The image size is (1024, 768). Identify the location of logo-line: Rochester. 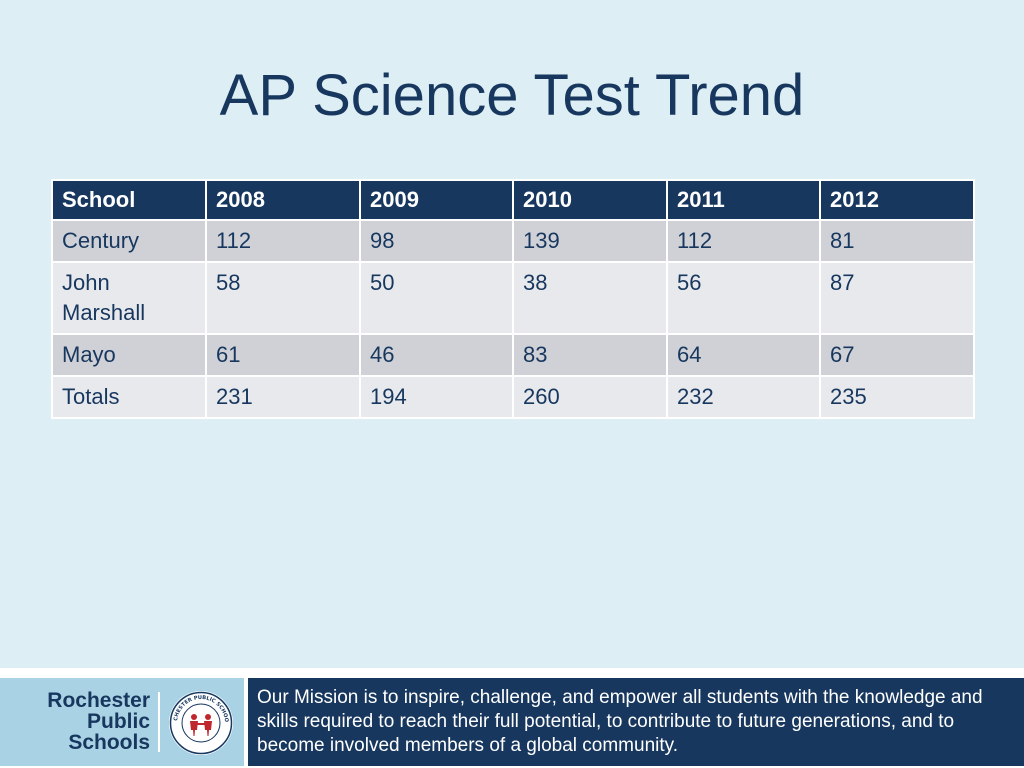
(98, 700).